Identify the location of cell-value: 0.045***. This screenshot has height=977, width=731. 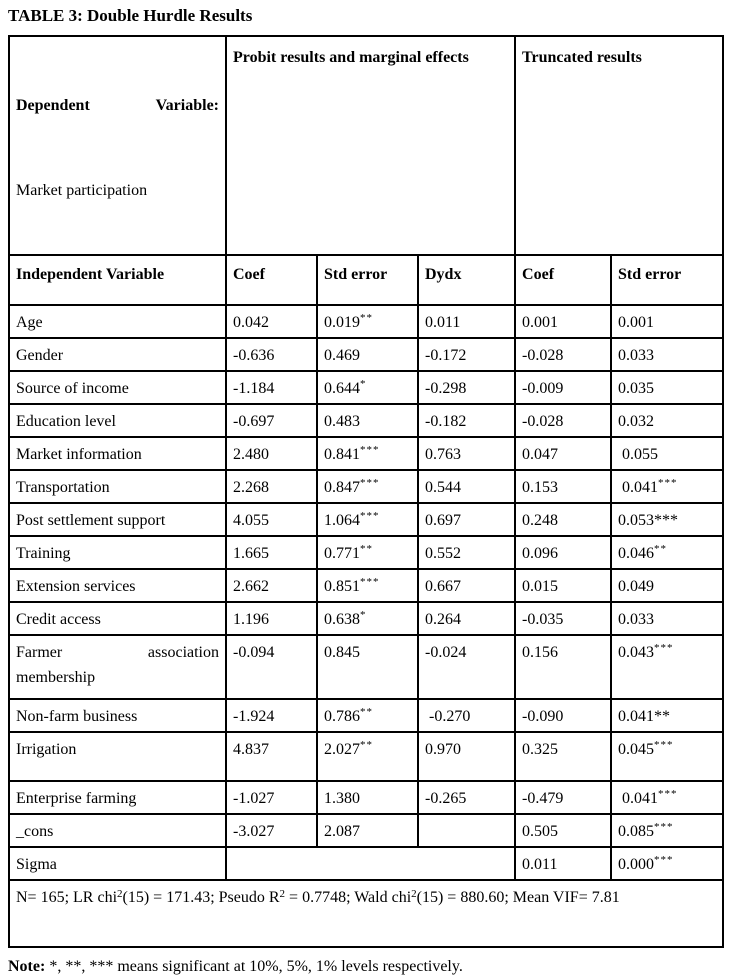
(667, 756).